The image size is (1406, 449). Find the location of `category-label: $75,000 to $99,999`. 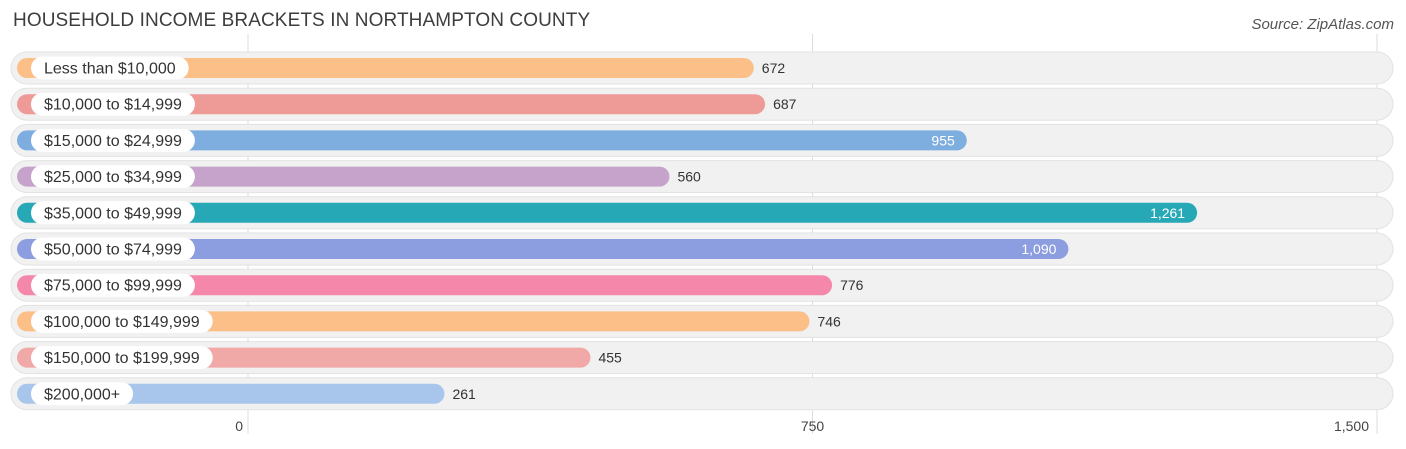

category-label: $75,000 to $99,999 is located at coordinates (113, 286).